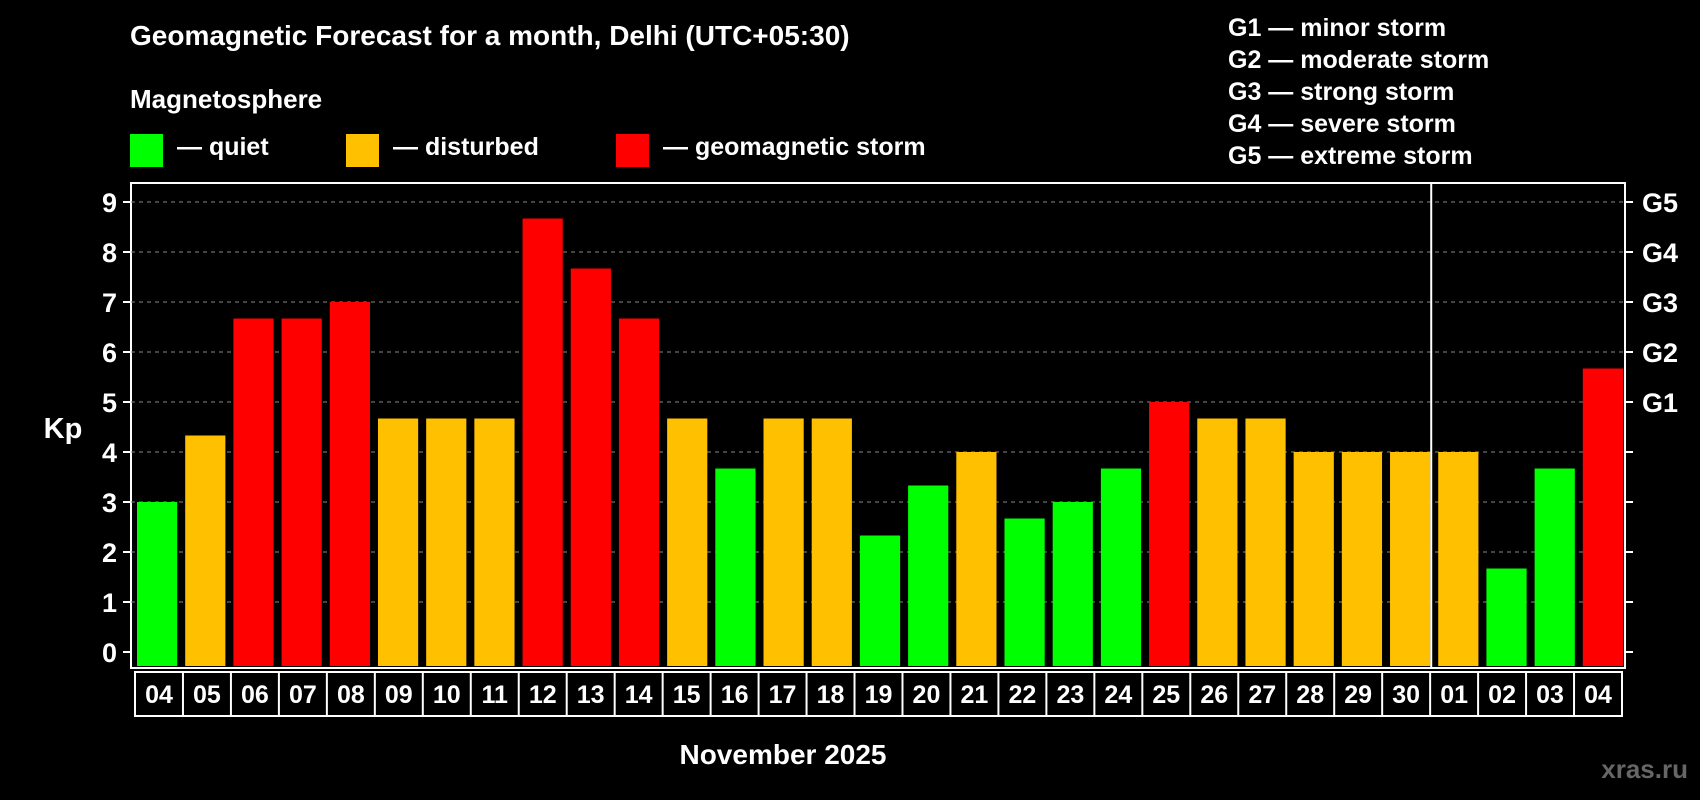  Describe the element at coordinates (1262, 695) in the screenshot. I see `x-tick-label-27-23: 27` at that location.